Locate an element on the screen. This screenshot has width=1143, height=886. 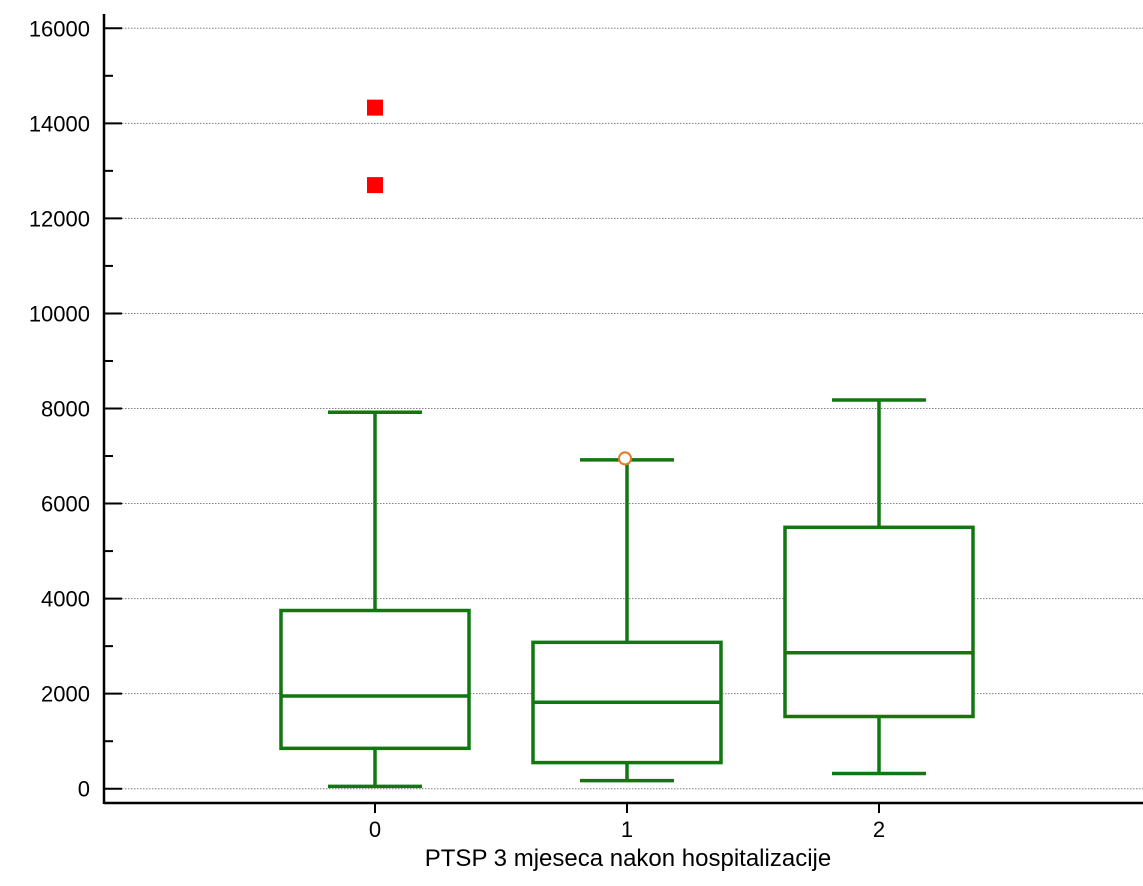
y-tick-label-16000: 16000 is located at coordinates (59, 28).